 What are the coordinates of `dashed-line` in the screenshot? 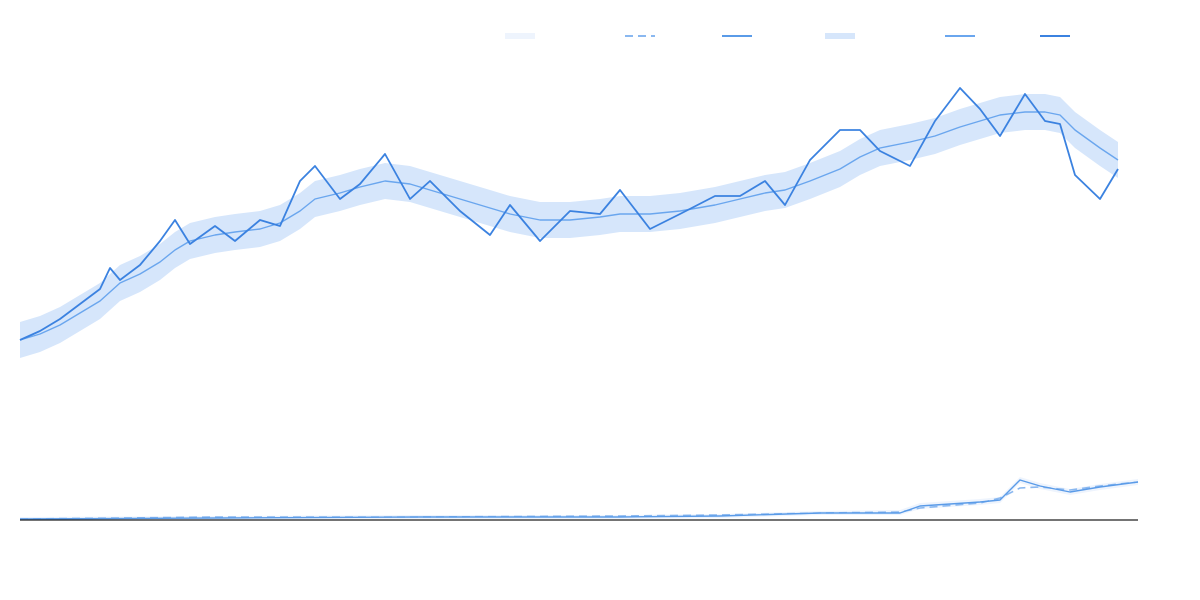 It's located at (579, 500).